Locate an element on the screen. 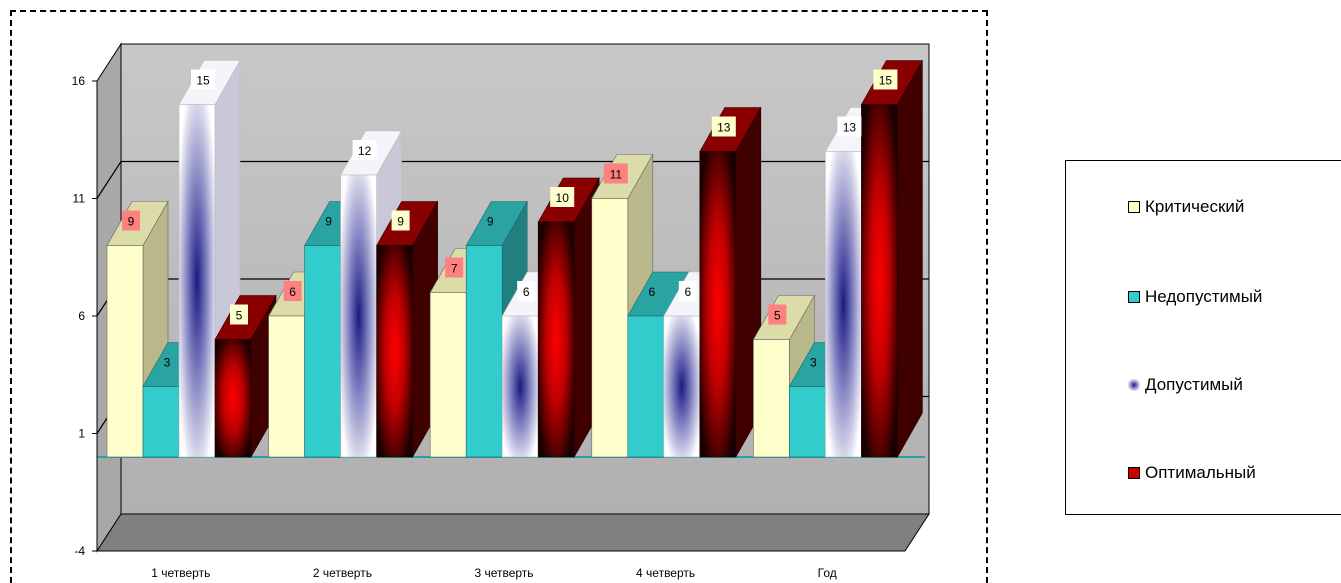  x-tick-label: 1 четверть is located at coordinates (180, 573).